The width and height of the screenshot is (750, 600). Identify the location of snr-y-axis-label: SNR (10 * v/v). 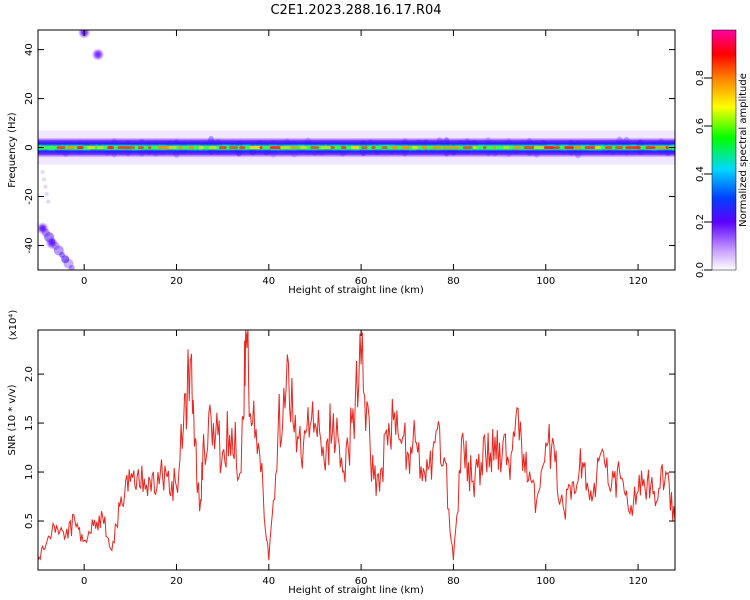
(12, 419).